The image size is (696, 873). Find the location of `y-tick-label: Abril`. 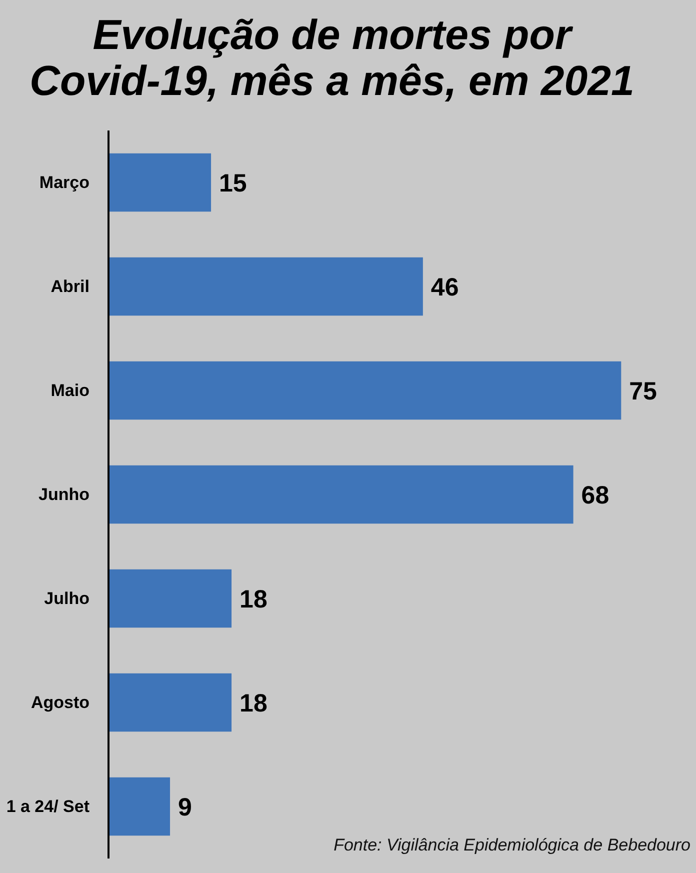

y-tick-label: Abril is located at coordinates (70, 286).